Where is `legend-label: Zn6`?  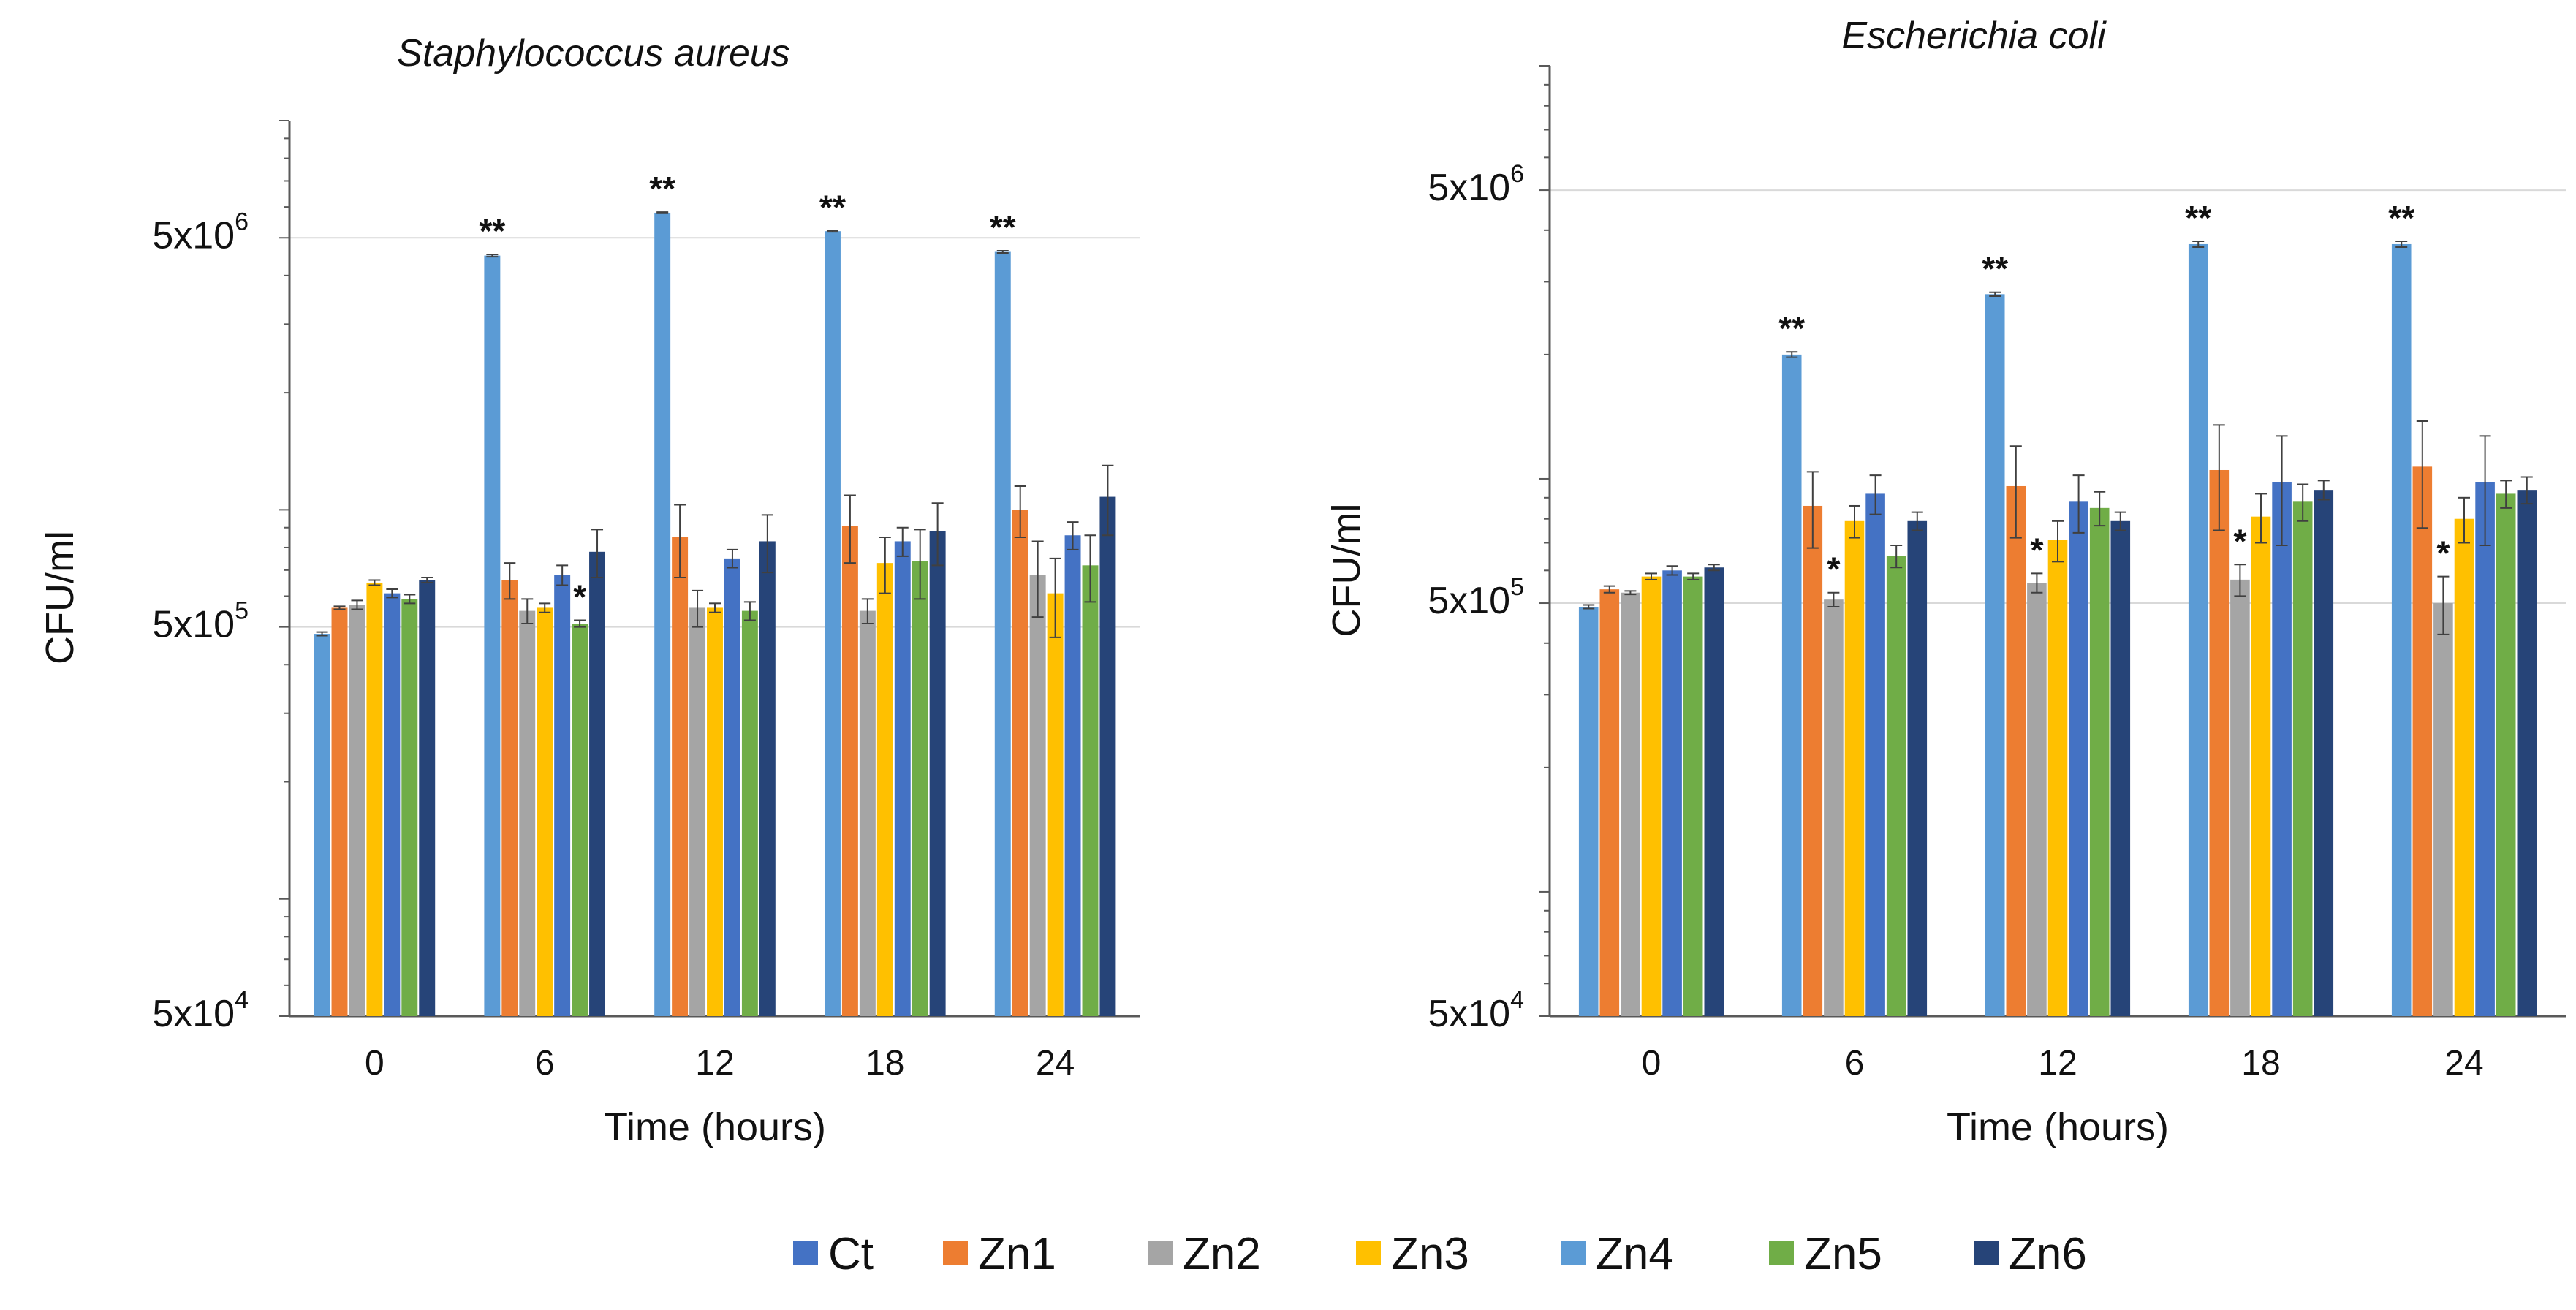
legend-label: Zn6 is located at coordinates (2048, 1254).